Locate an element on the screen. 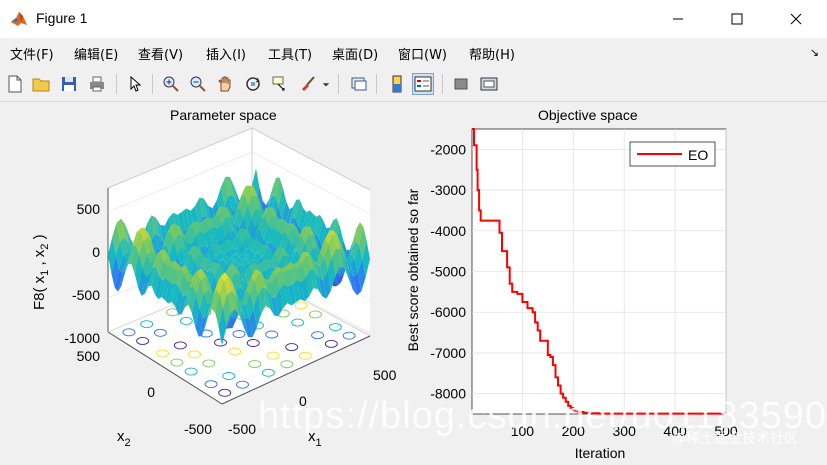  minimize-button is located at coordinates (678, 19).